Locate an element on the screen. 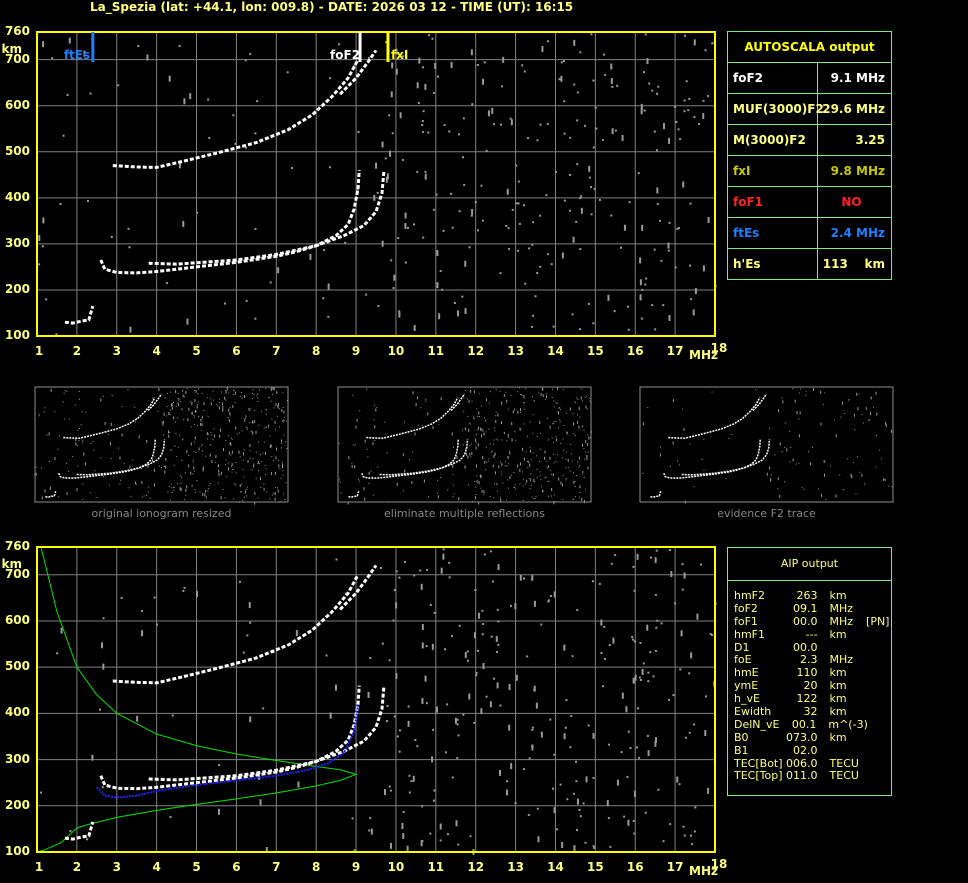  autoscala-key: fxI is located at coordinates (773, 171).